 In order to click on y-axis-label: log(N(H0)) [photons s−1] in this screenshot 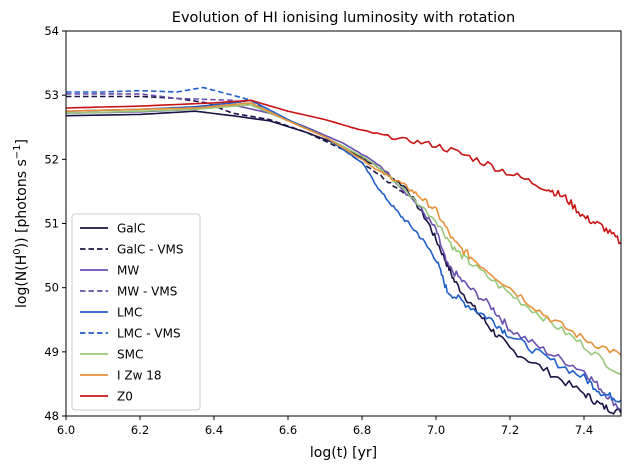, I will do `click(21, 223)`.